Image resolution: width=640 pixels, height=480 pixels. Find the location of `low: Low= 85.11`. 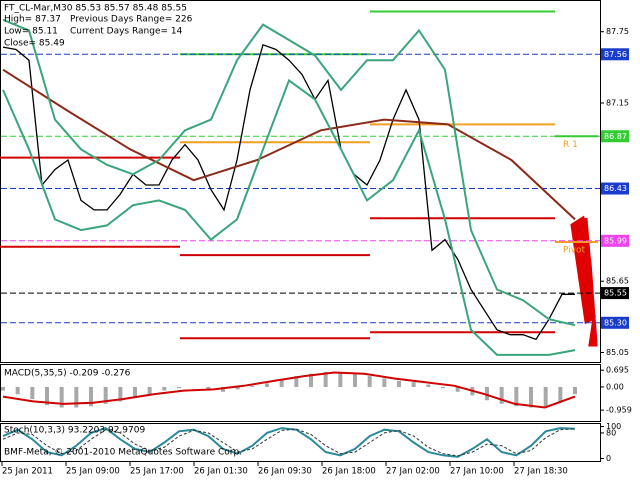

low: Low= 85.11 is located at coordinates (31, 32).